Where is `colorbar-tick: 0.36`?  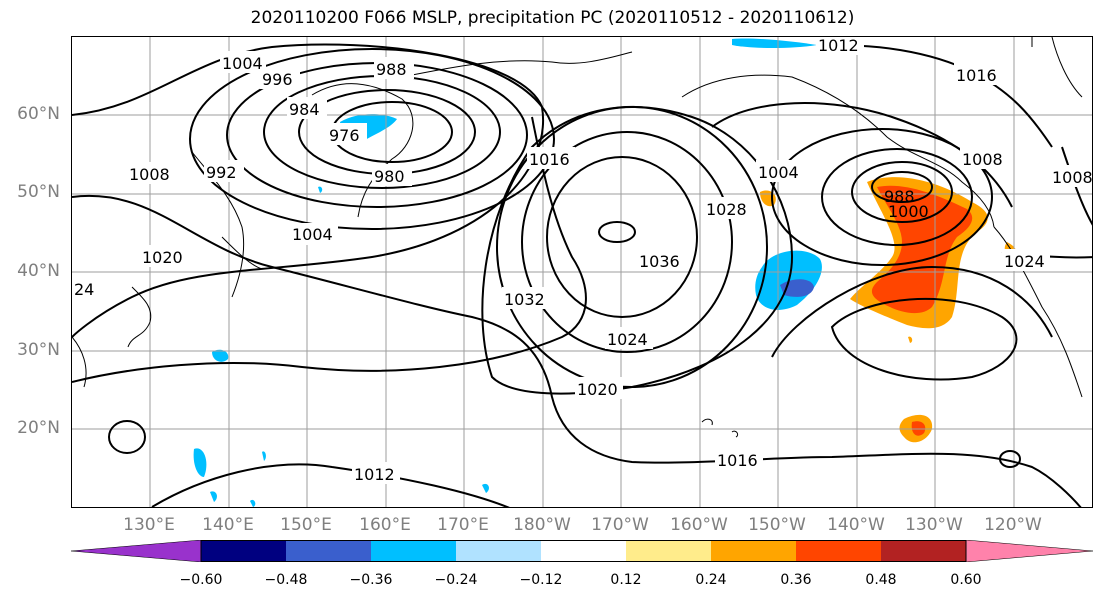 colorbar-tick: 0.36 is located at coordinates (796, 580).